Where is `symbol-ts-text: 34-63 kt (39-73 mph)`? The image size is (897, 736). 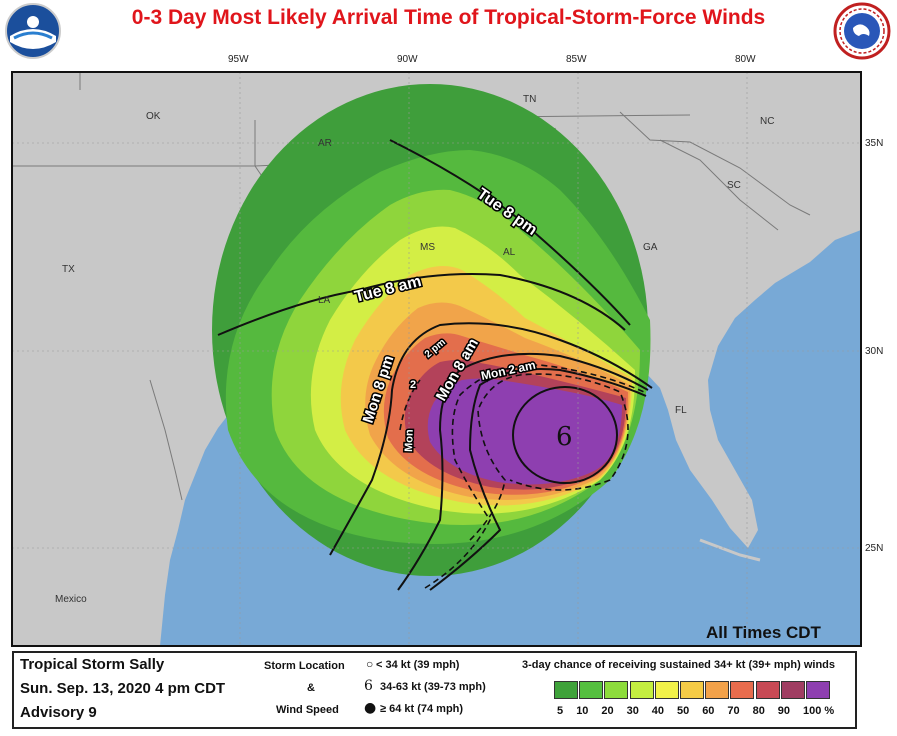
symbol-ts-text: 34-63 kt (39-73 mph) is located at coordinates (433, 687).